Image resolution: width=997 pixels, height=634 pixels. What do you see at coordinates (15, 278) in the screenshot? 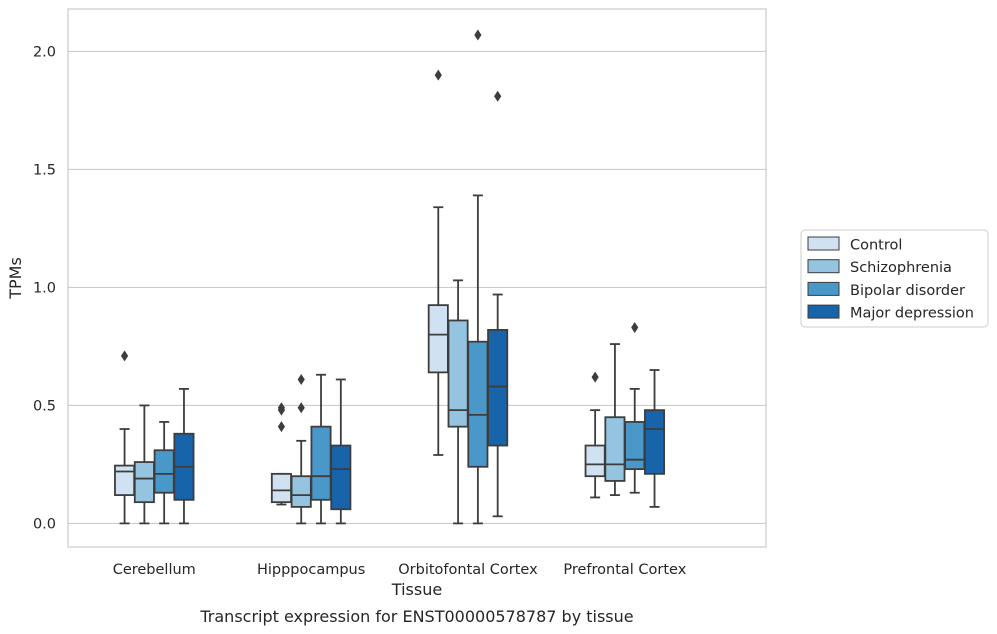
I see `y-axis-label: TPMs` at bounding box center [15, 278].